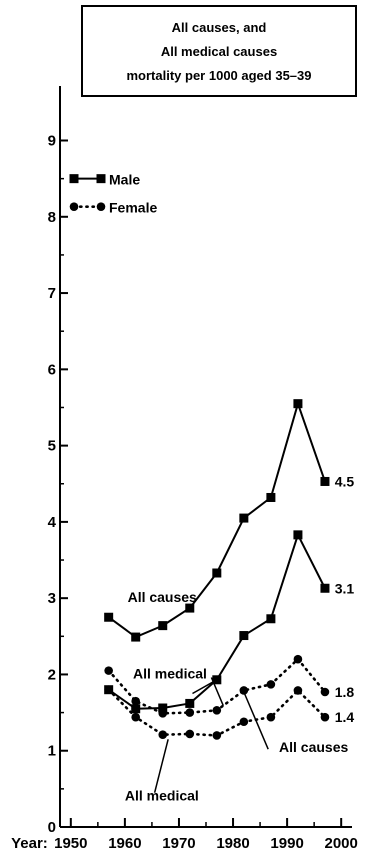 The width and height of the screenshot is (367, 861). What do you see at coordinates (52, 674) in the screenshot?
I see `y-tick-label: 2` at bounding box center [52, 674].